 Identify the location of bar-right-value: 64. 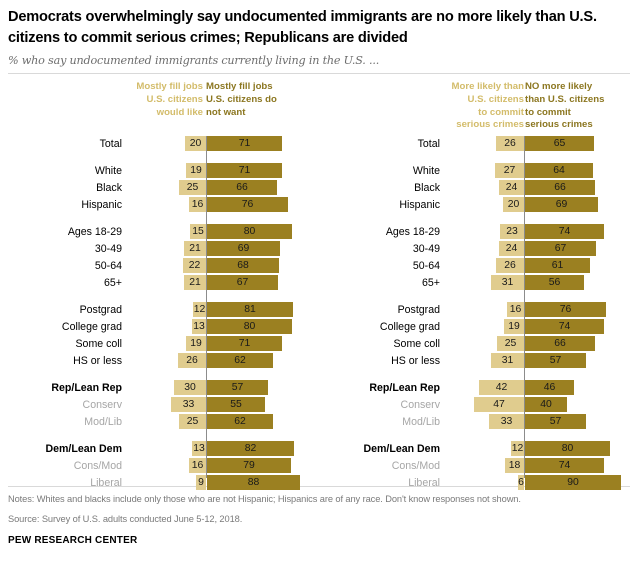
(559, 171).